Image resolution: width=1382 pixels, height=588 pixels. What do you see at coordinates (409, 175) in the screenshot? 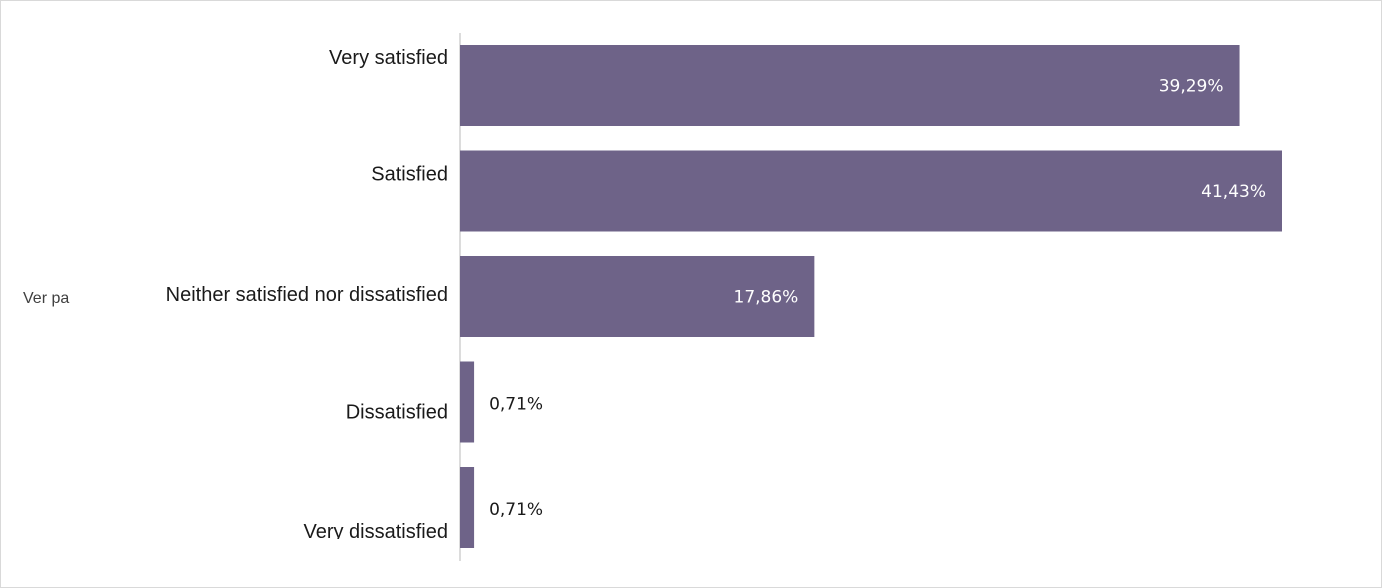
I see `category-label-1: Satisfied` at bounding box center [409, 175].